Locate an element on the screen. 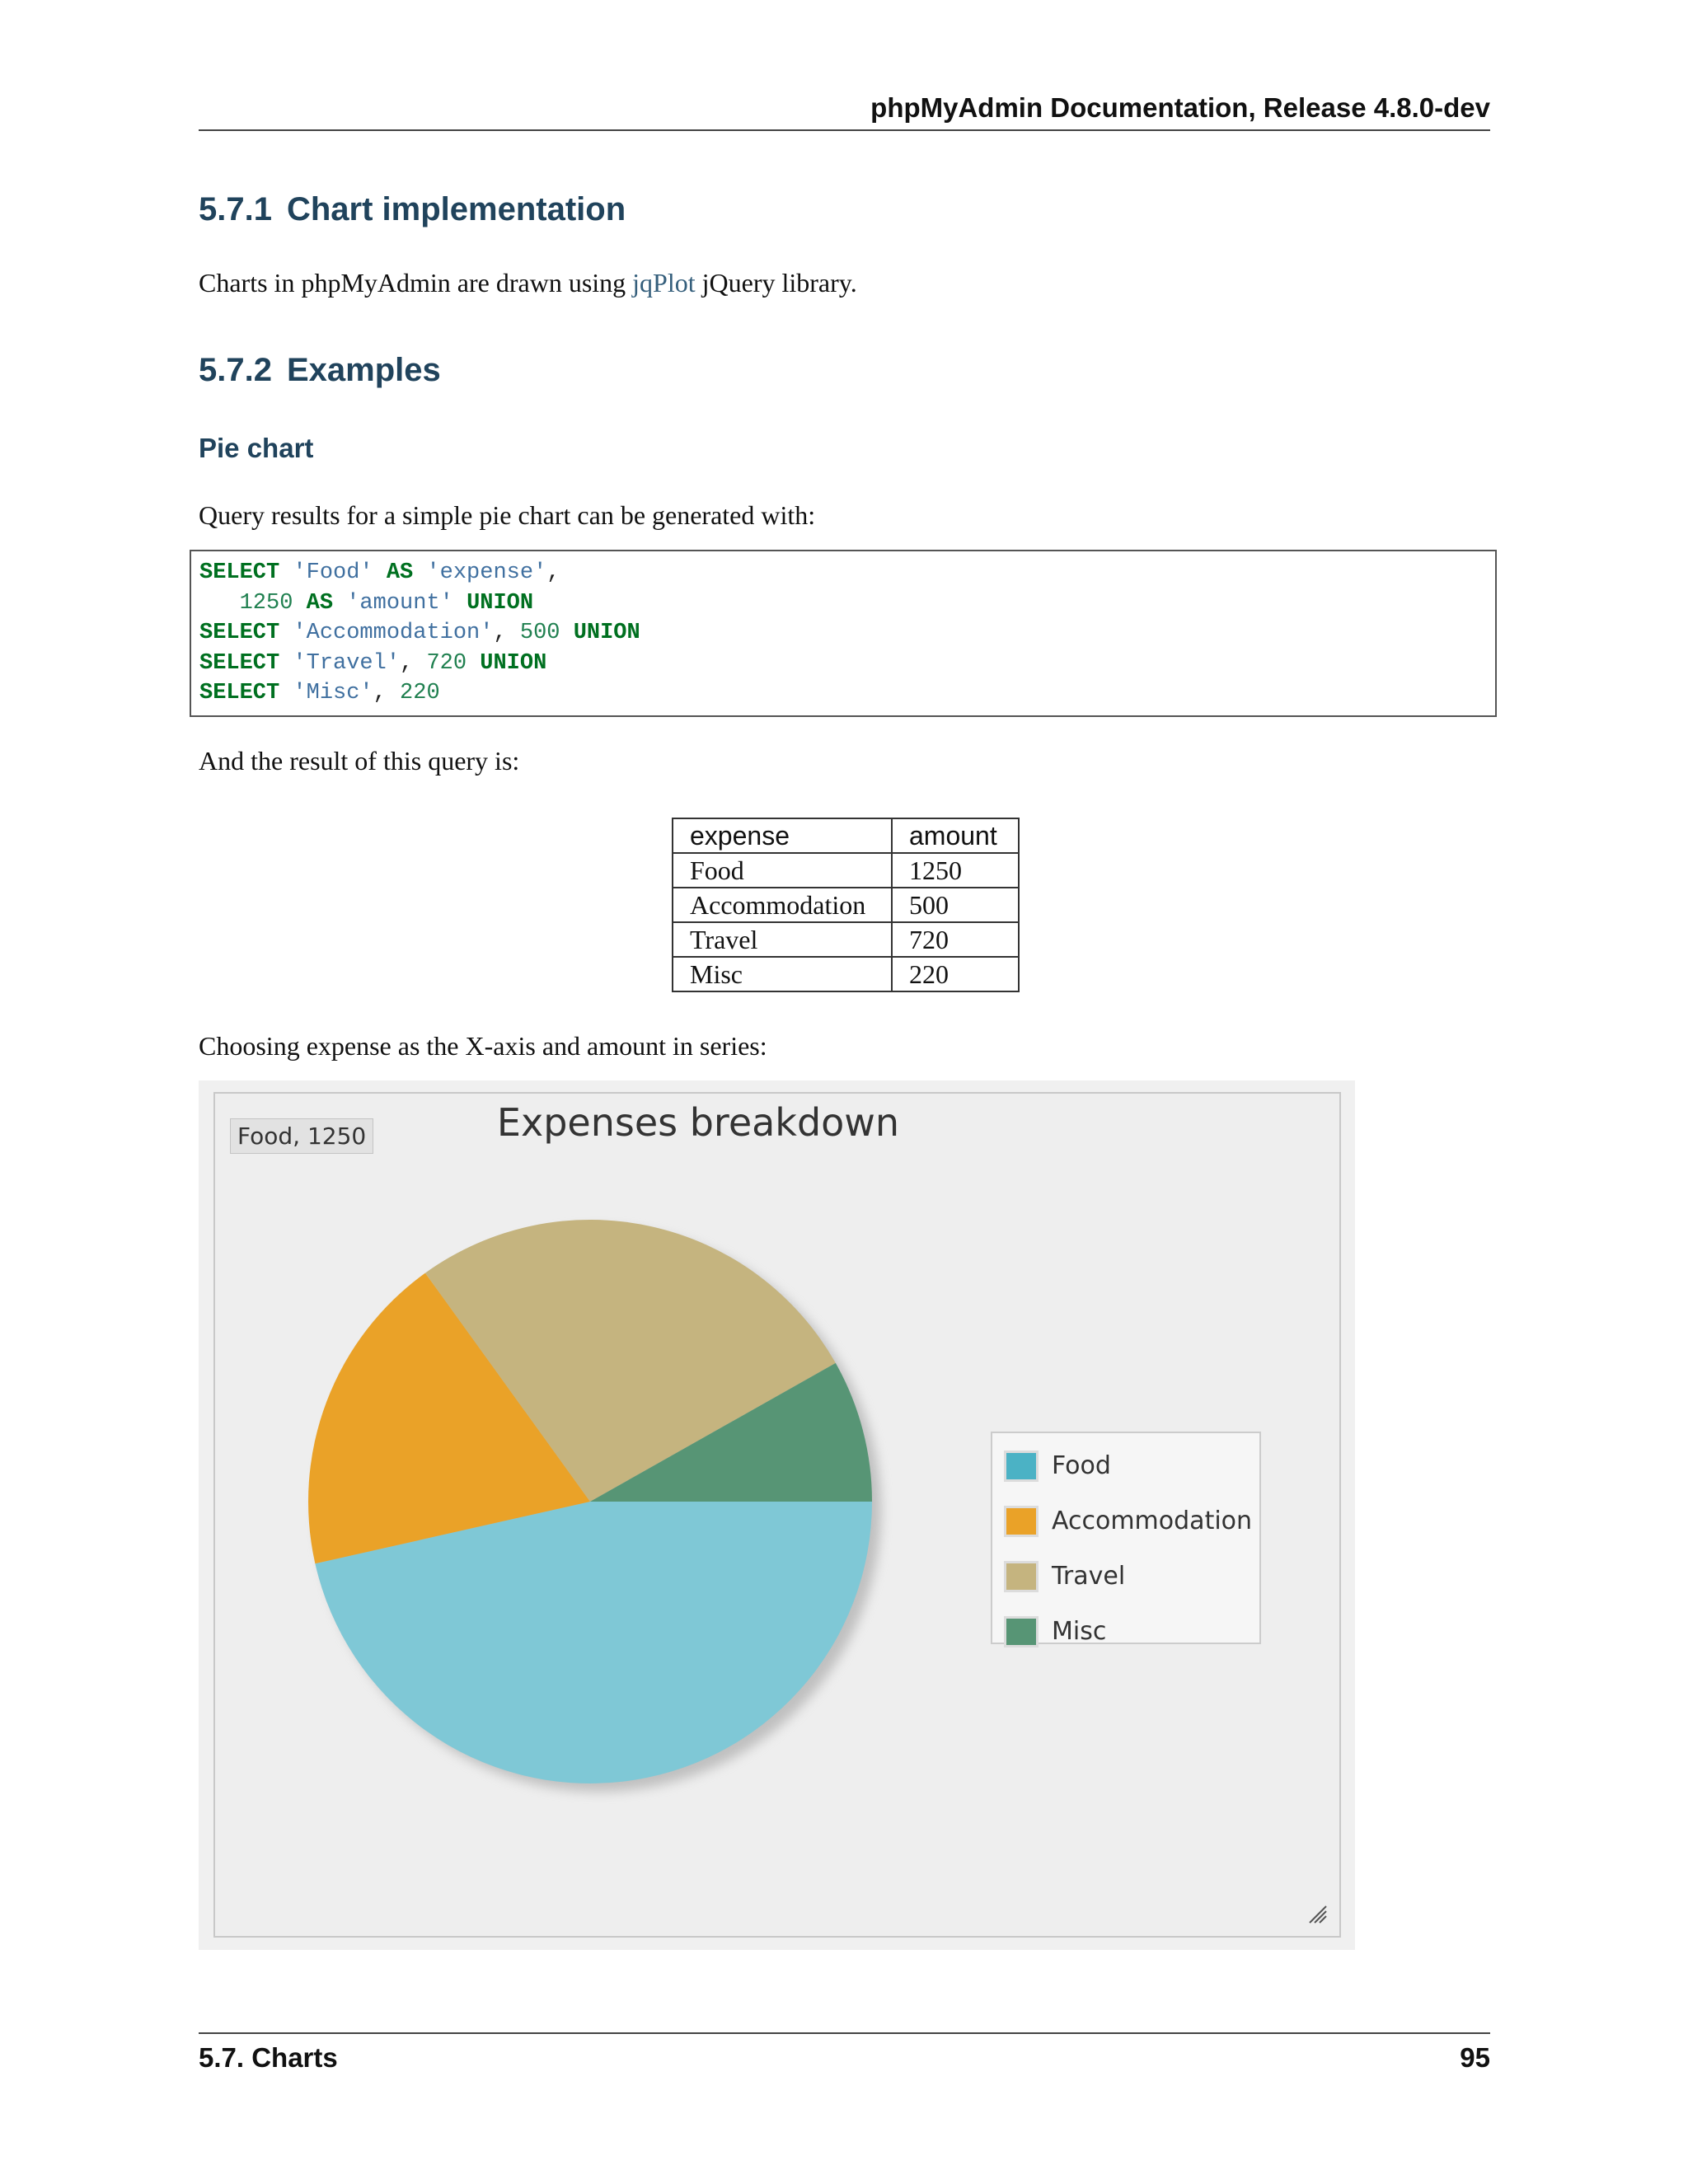 The image size is (1688, 2184). table-row: Travel 720 is located at coordinates (846, 939).